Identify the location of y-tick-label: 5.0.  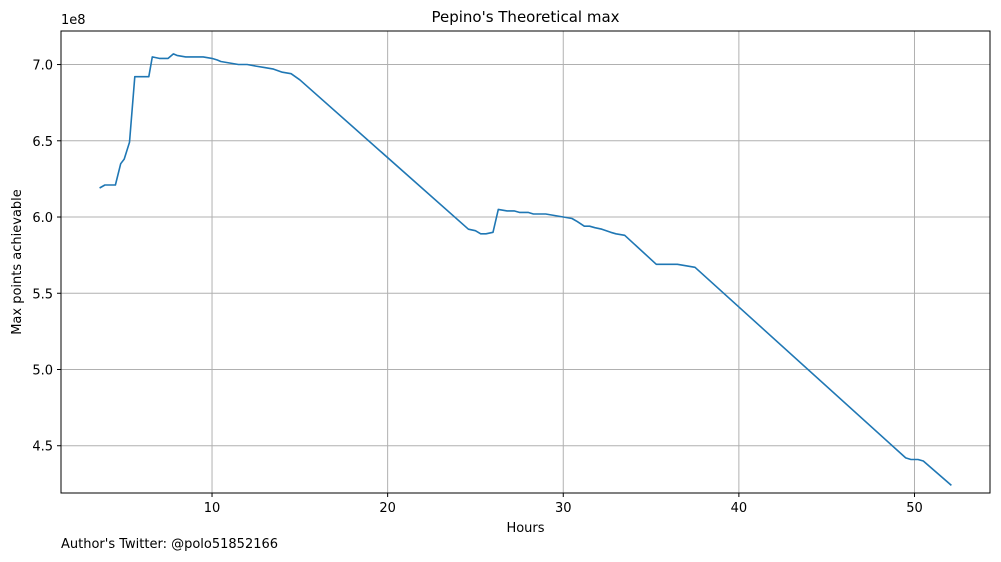
(42, 370).